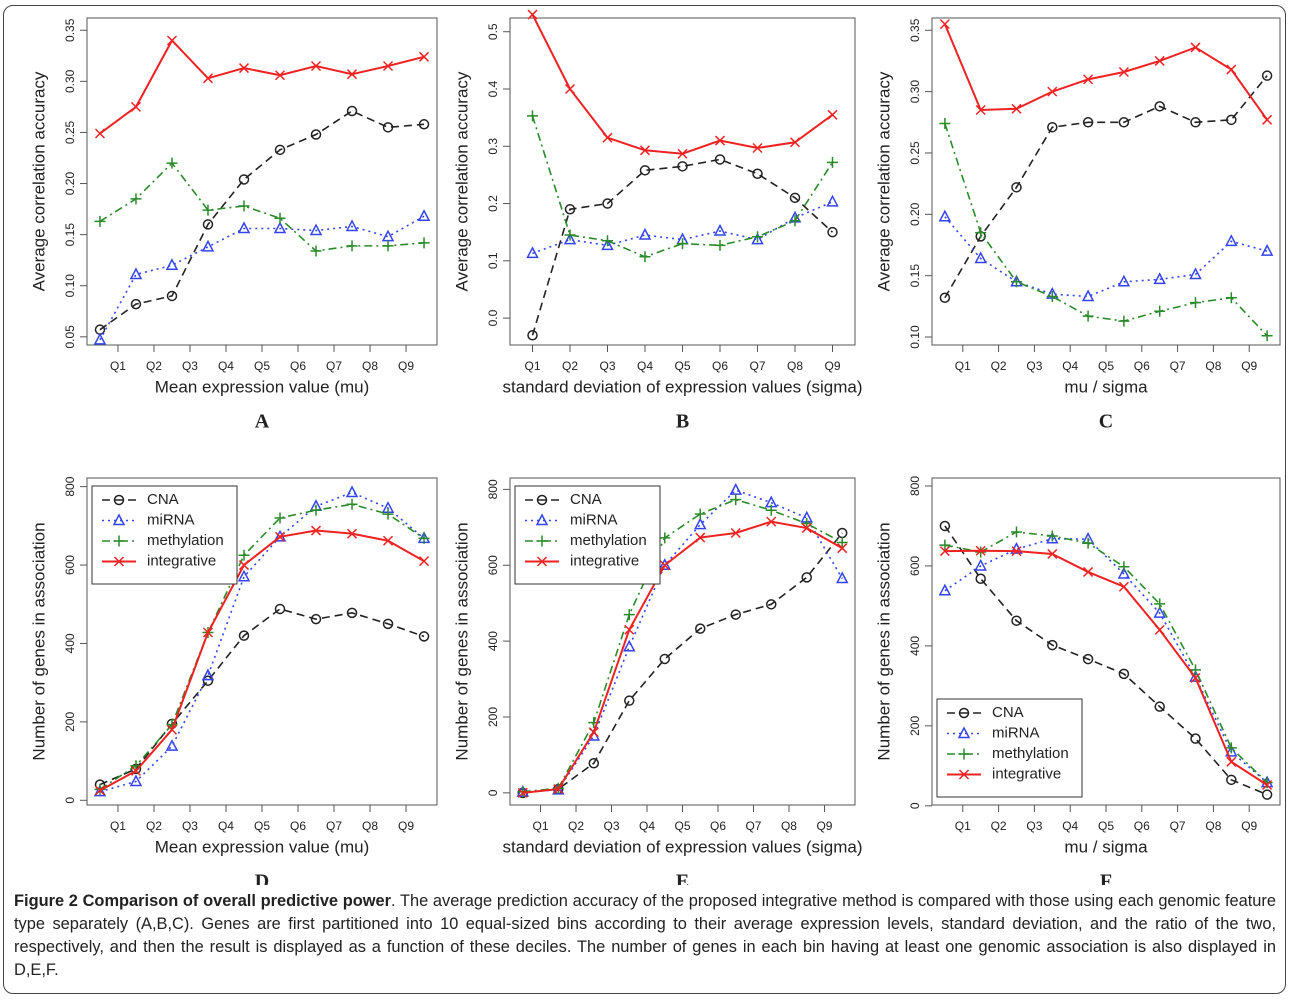 The image size is (1290, 1000). I want to click on y-tick-label: 0.0, so click(493, 317).